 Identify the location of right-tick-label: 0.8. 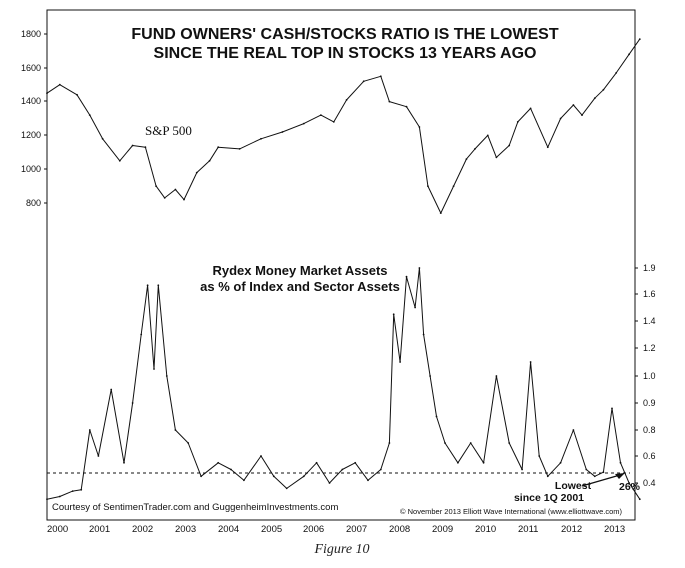
(649, 430).